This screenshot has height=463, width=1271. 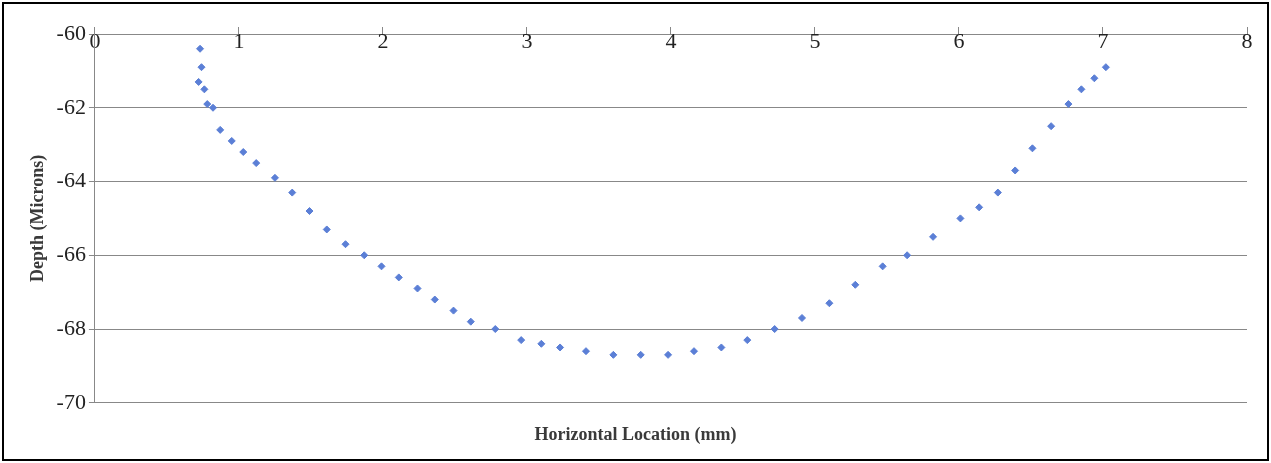 What do you see at coordinates (95, 40) in the screenshot?
I see `x-tick-label: 0` at bounding box center [95, 40].